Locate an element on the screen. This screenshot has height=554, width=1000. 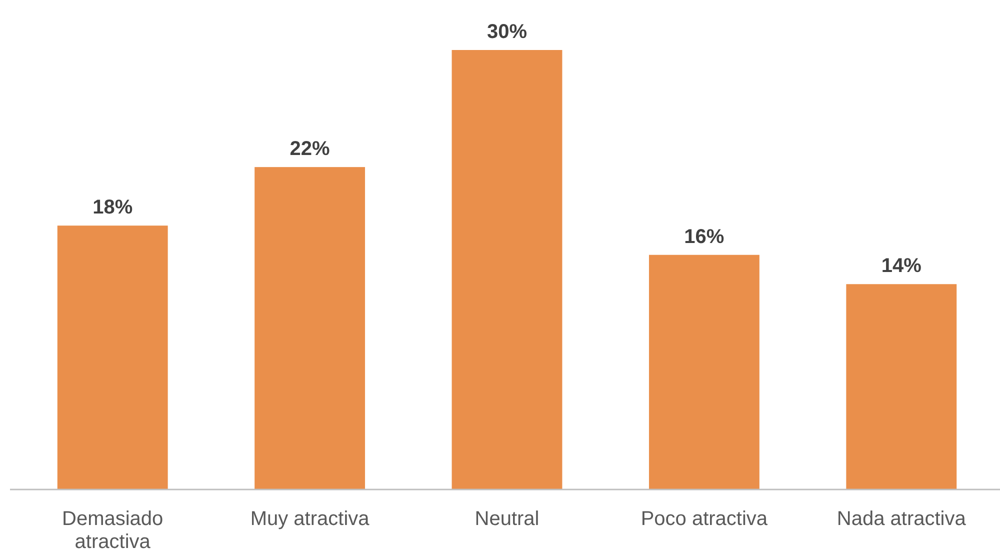
data-label: 22% is located at coordinates (310, 149).